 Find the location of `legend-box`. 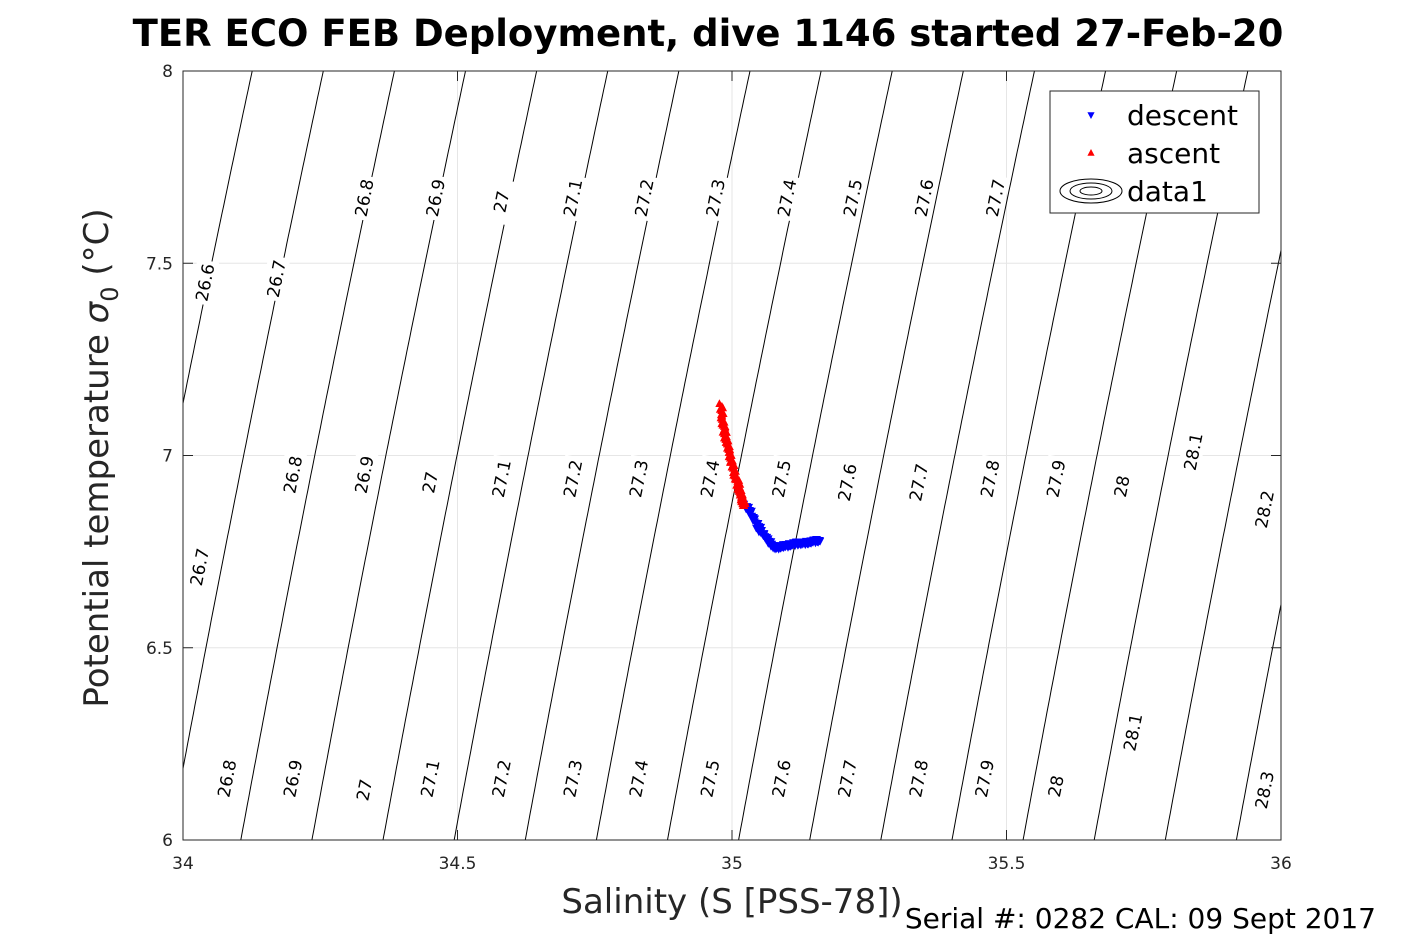

legend-box is located at coordinates (1154, 152).